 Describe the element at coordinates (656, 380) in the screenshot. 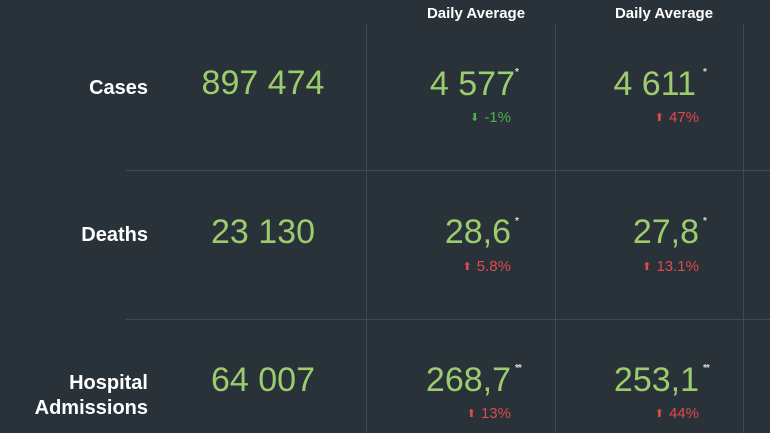

I see `hospital-average-2: 253,1` at that location.